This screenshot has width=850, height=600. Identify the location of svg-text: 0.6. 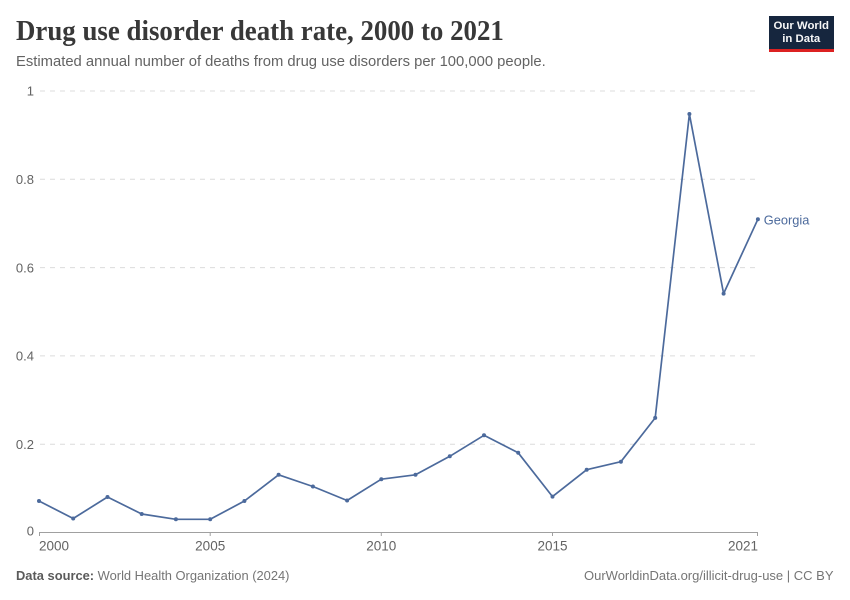
(25, 267).